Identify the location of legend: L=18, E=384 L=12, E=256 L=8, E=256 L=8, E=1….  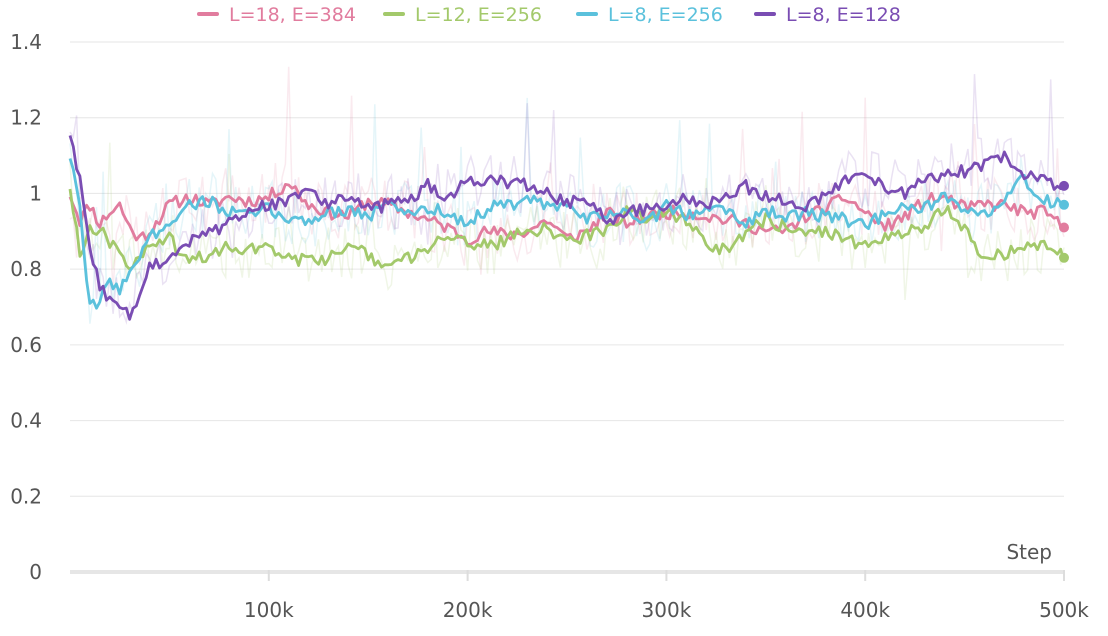
(549, 15).